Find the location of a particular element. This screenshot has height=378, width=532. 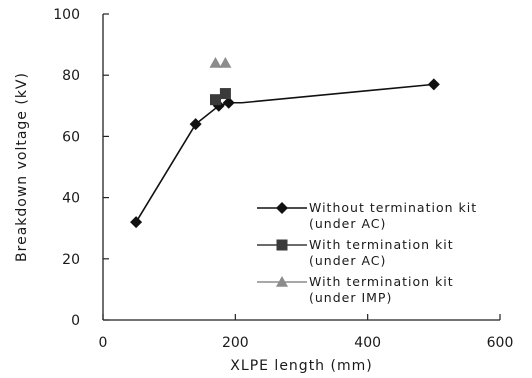

legend-label: (under IMP) is located at coordinates (350, 297).